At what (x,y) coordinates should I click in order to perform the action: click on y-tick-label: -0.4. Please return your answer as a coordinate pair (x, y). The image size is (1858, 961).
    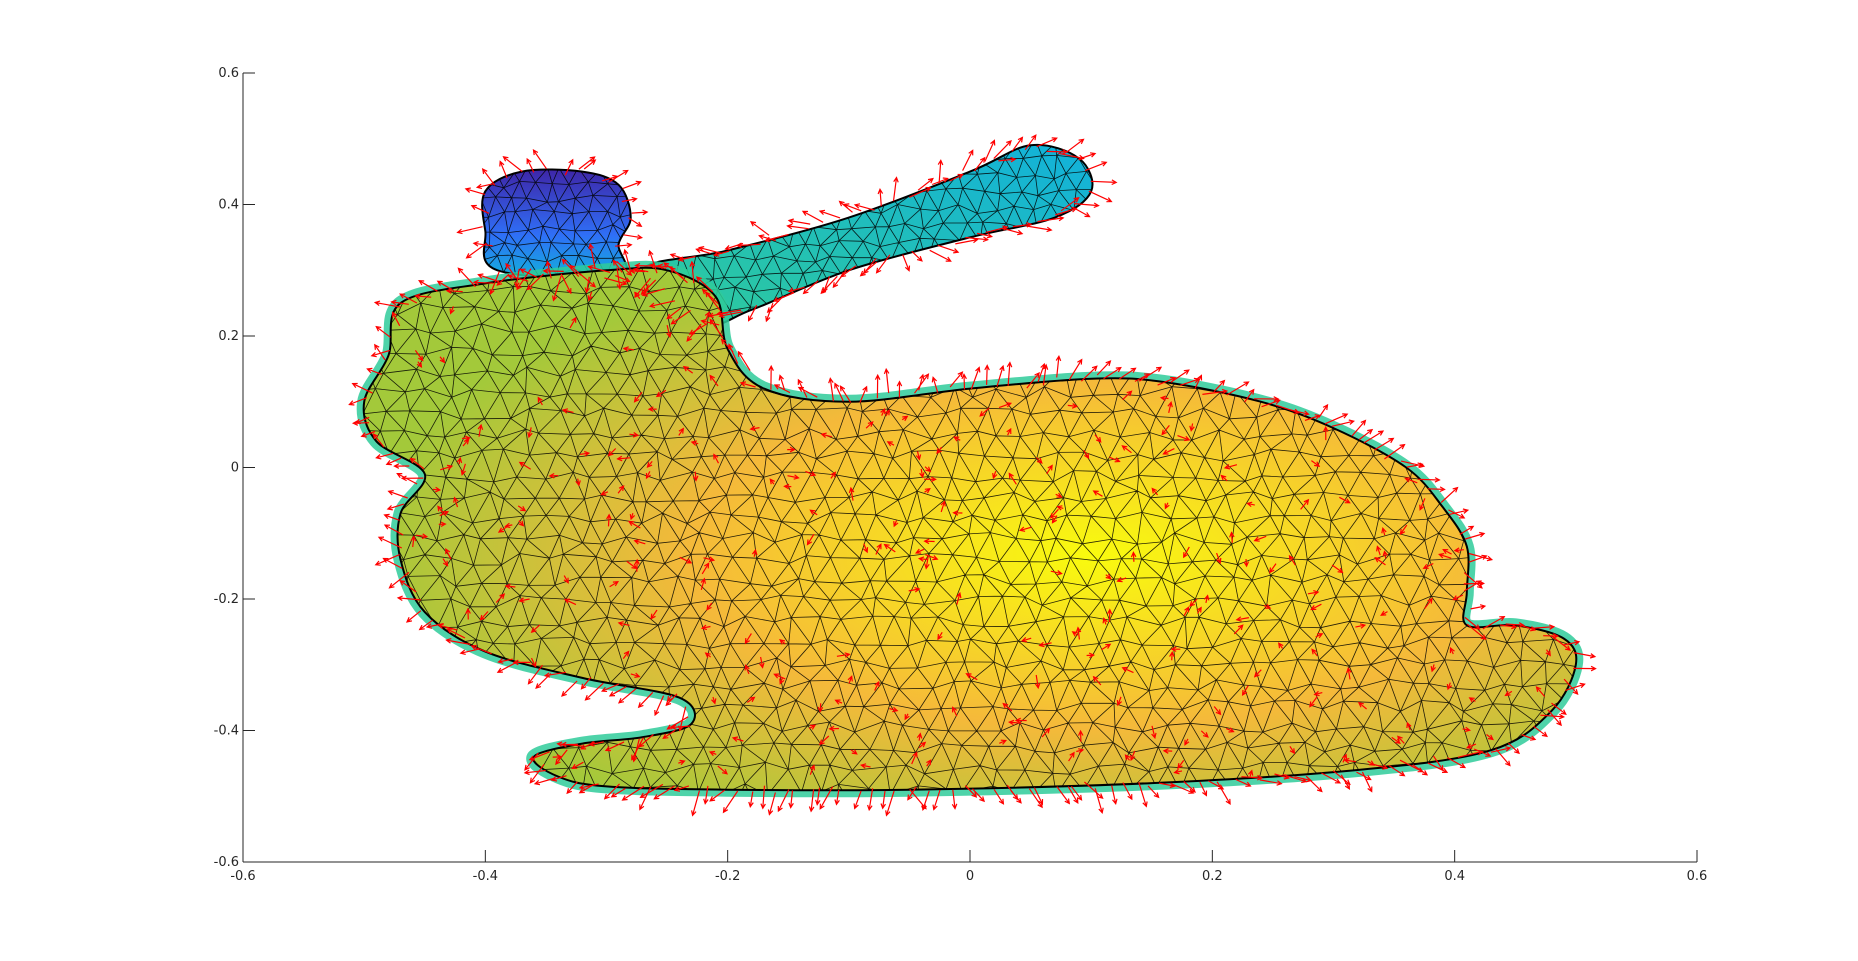
    Looking at the image, I should click on (226, 731).